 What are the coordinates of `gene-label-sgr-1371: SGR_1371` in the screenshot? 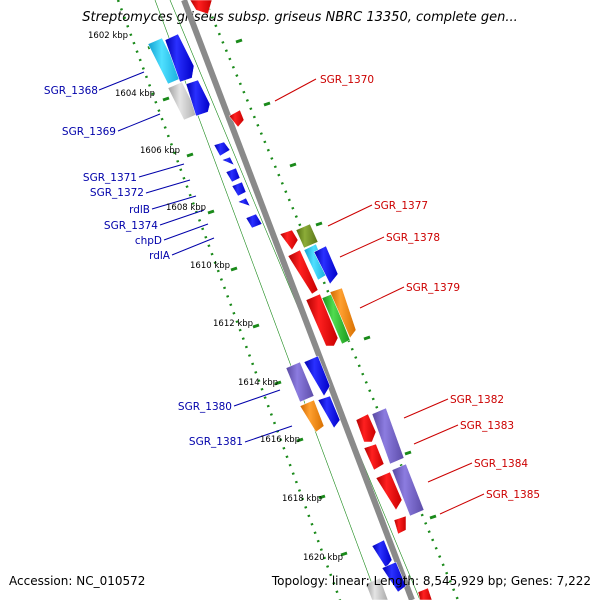 It's located at (110, 178).